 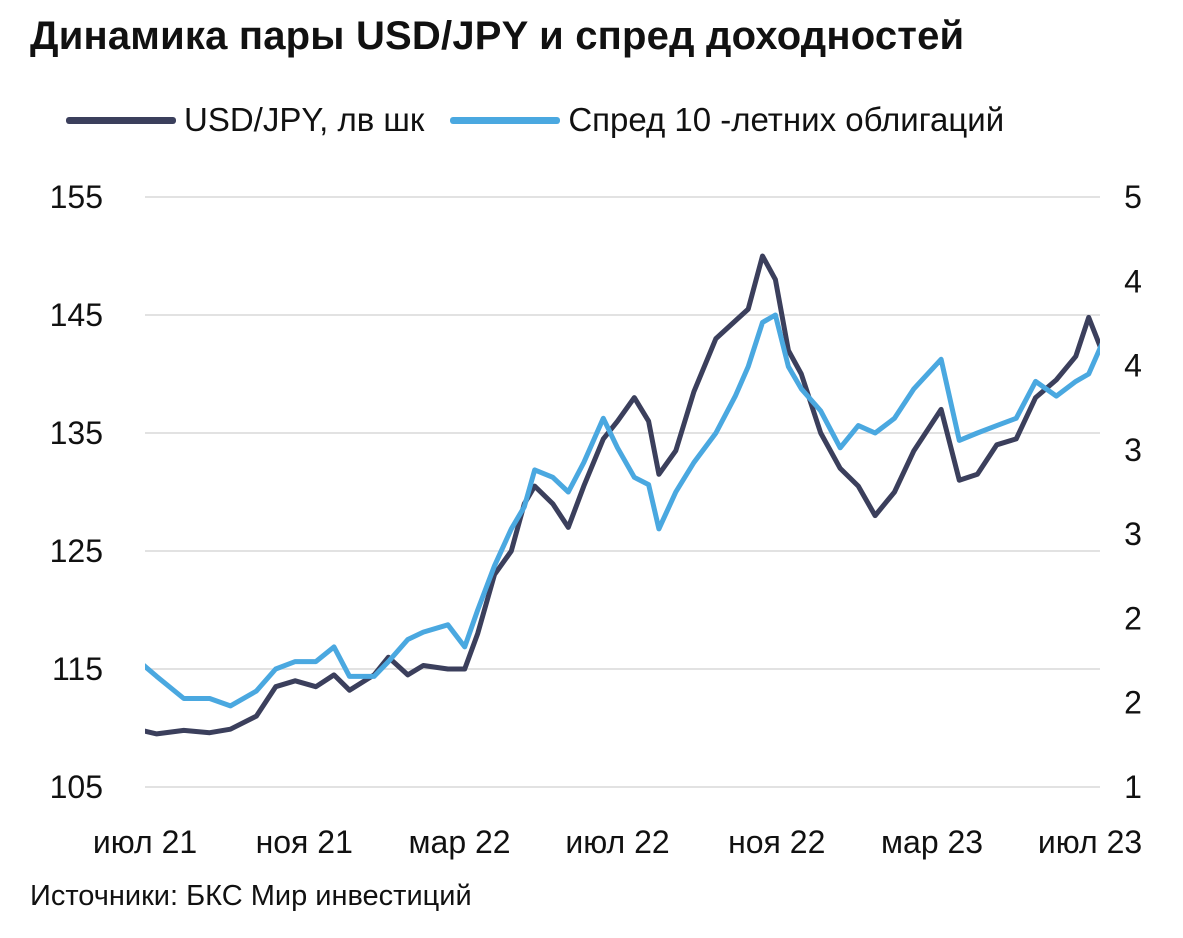 I want to click on y-left-tick-label: 155, so click(x=76, y=197).